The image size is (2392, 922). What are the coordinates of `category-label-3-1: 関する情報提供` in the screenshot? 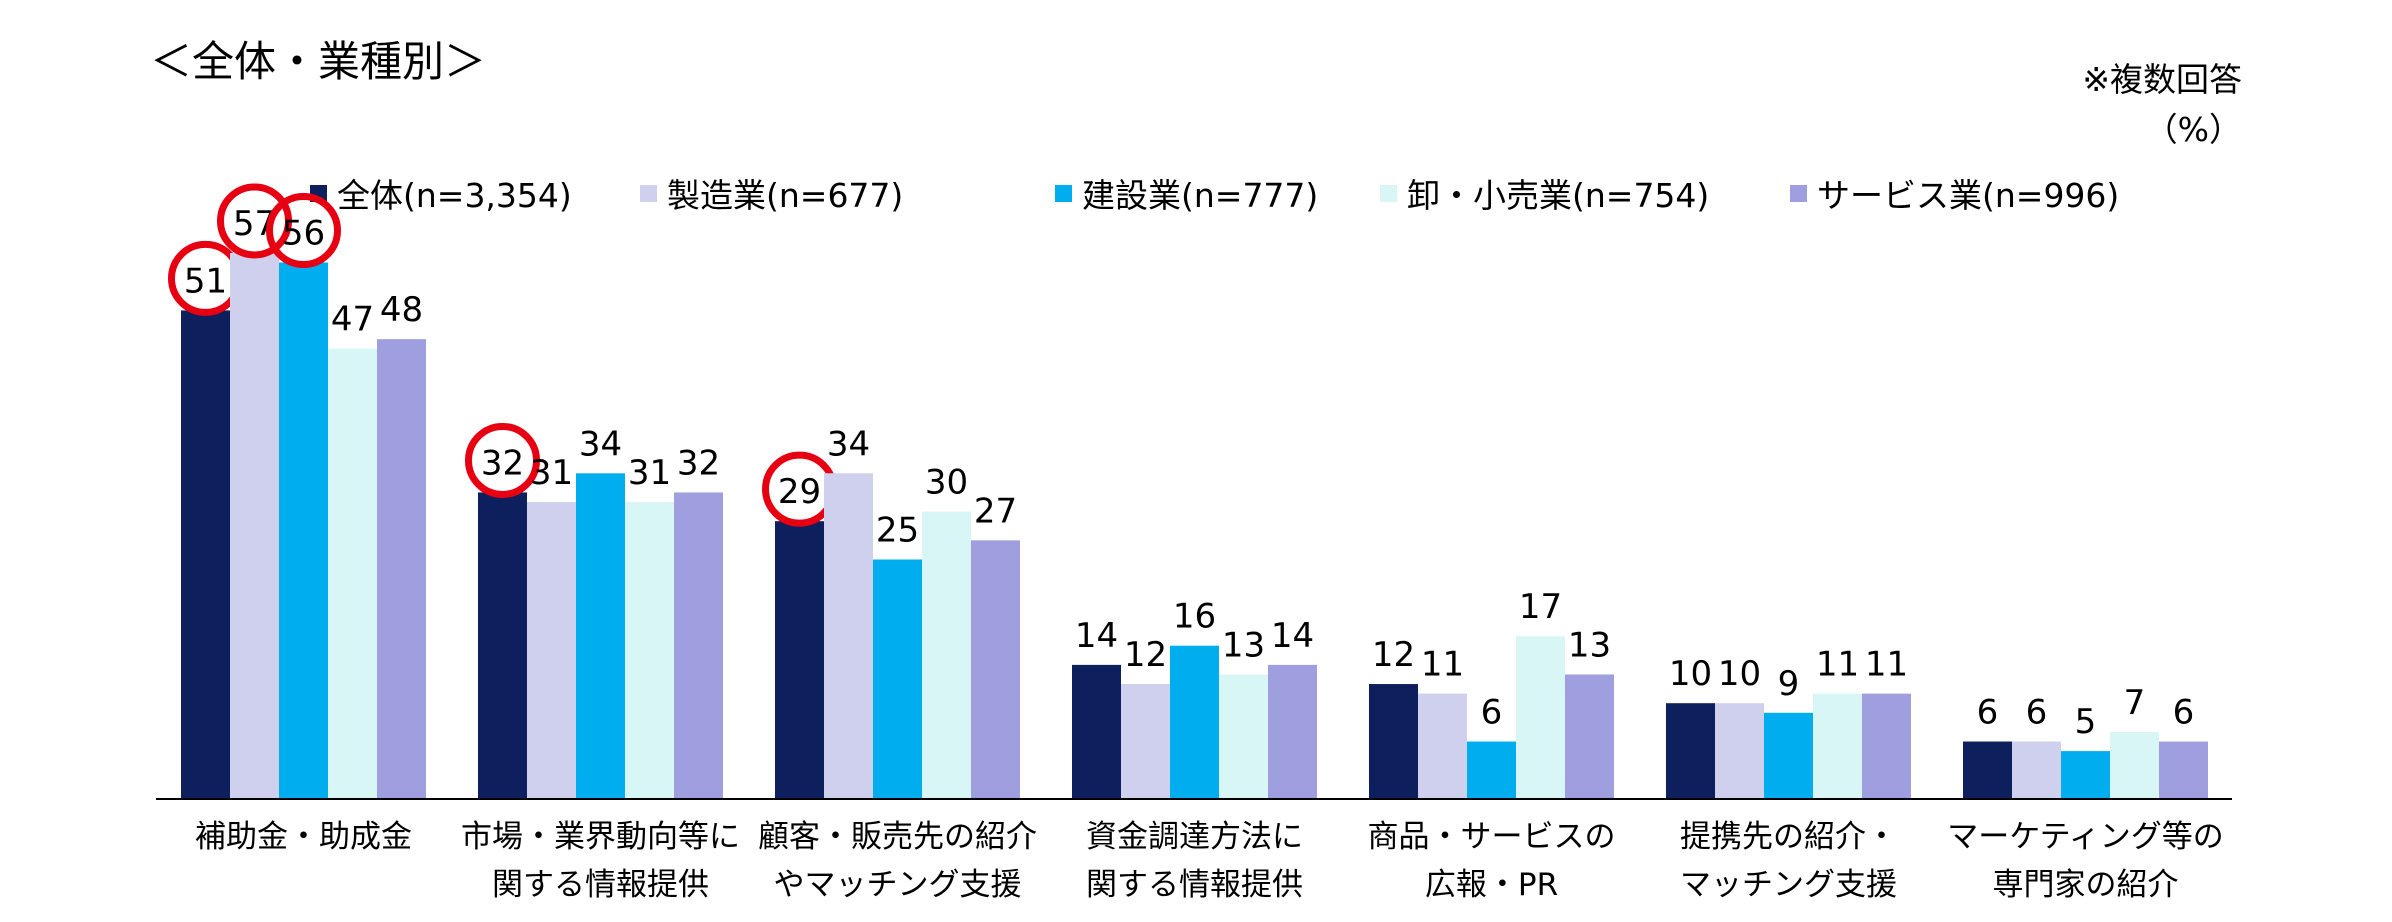 It's located at (1194, 885).